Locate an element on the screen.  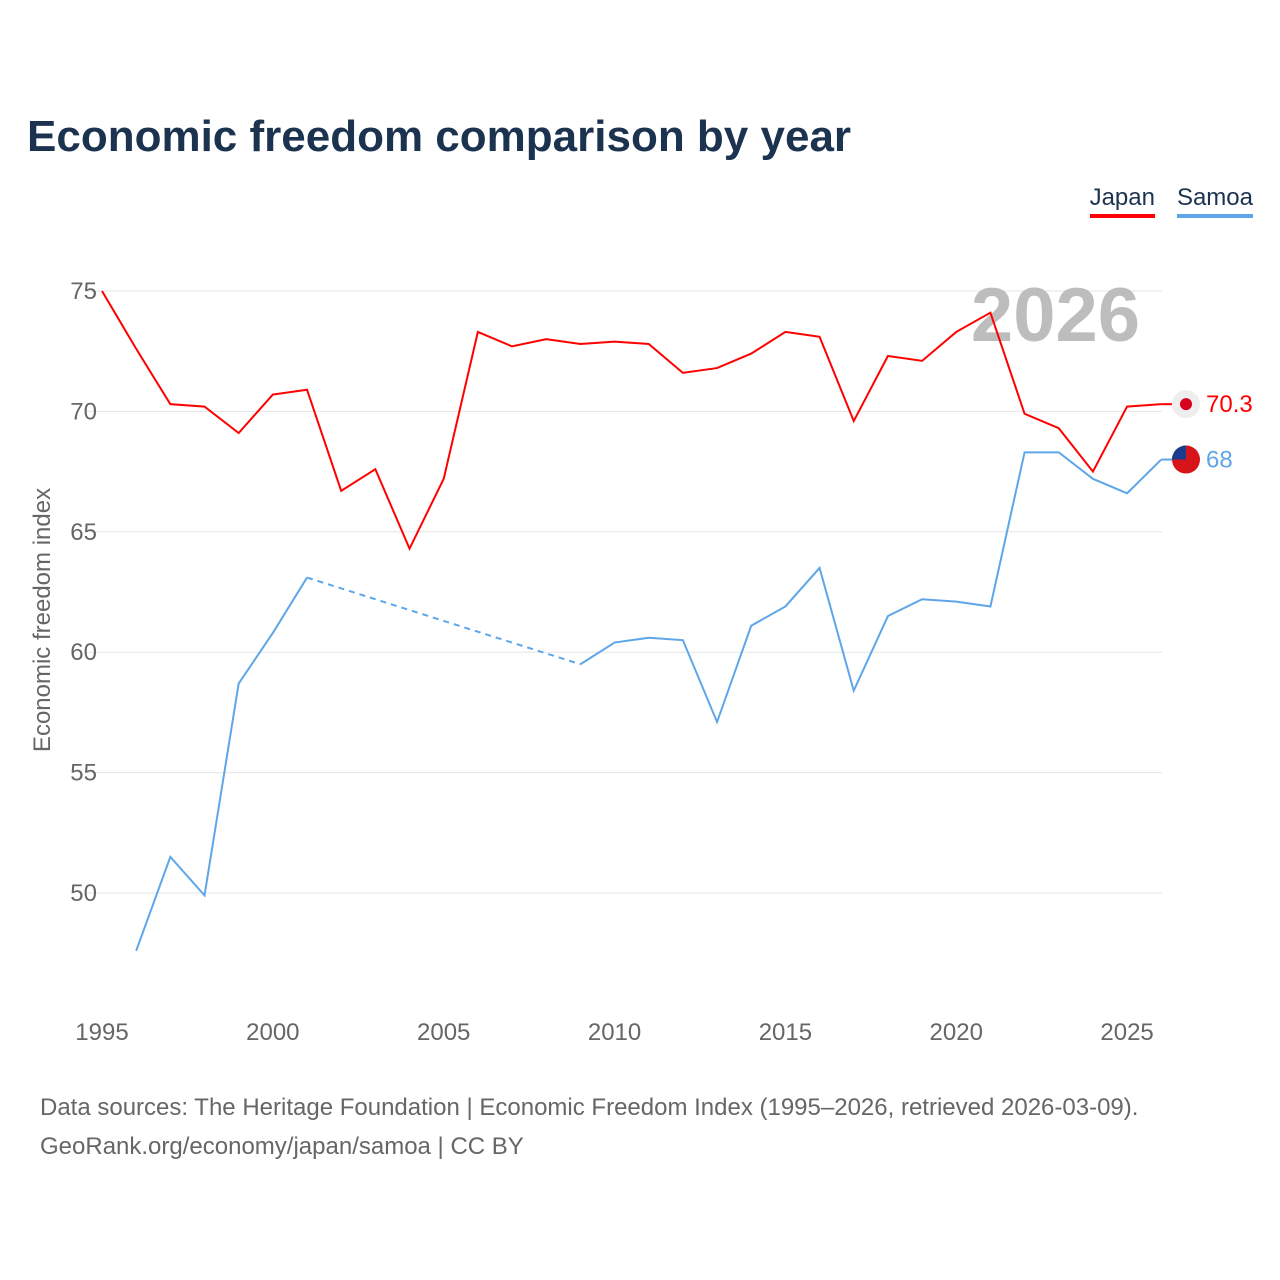
end-label-samoa: 68 is located at coordinates (1219, 460).